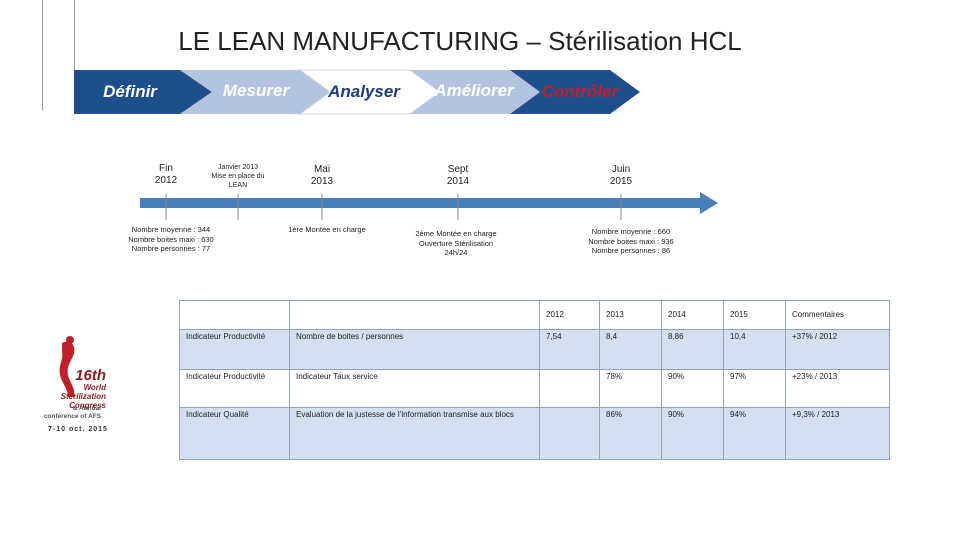 This screenshot has height=540, width=960. Describe the element at coordinates (581, 91) in the screenshot. I see `phase-label-controler: Contrôler` at that location.